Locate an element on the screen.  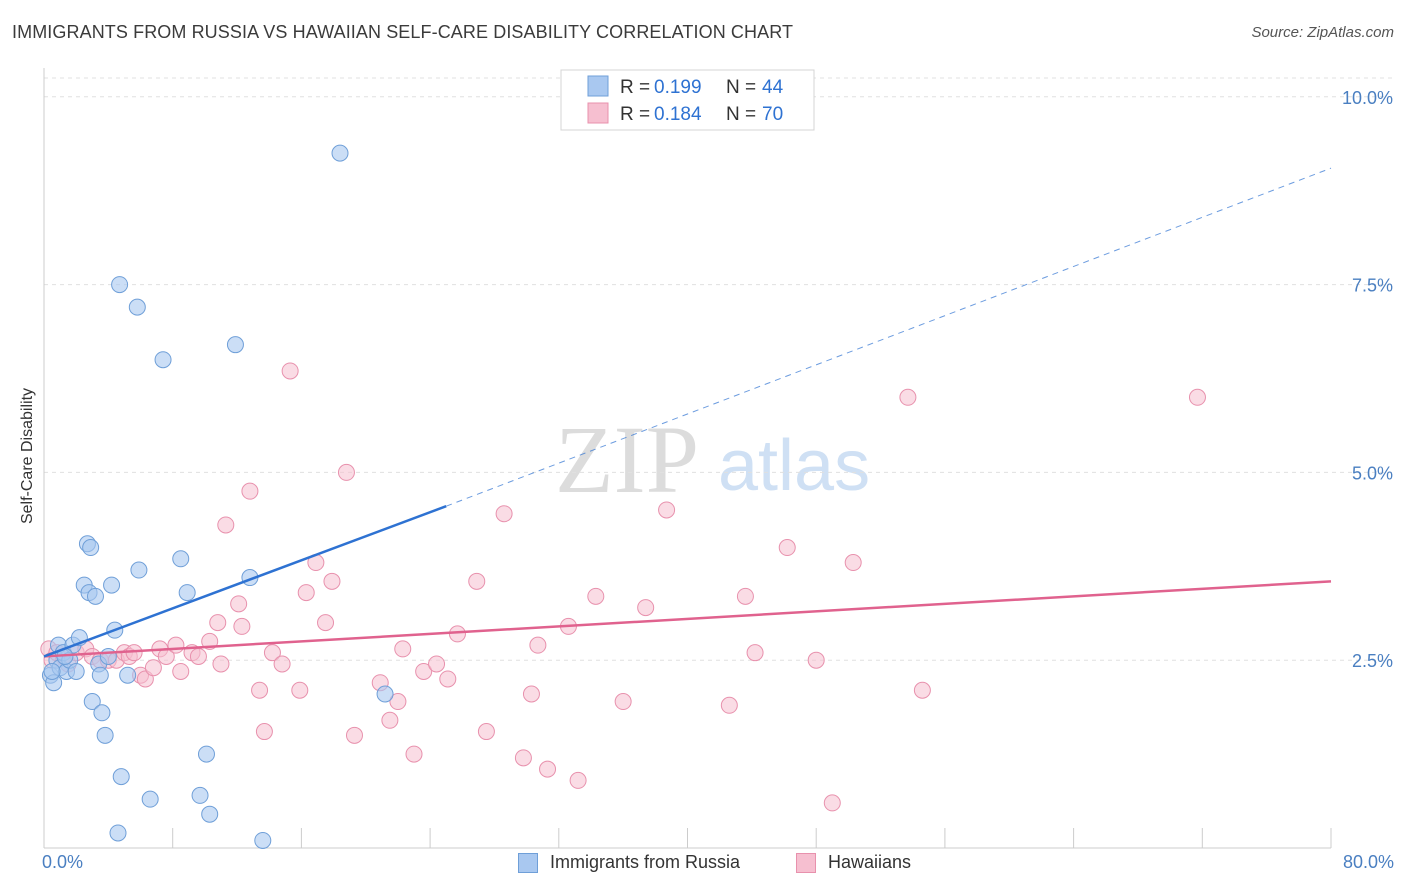
bottom-legend: Immigrants from Russia Hawaiians is located at coordinates (703, 865).